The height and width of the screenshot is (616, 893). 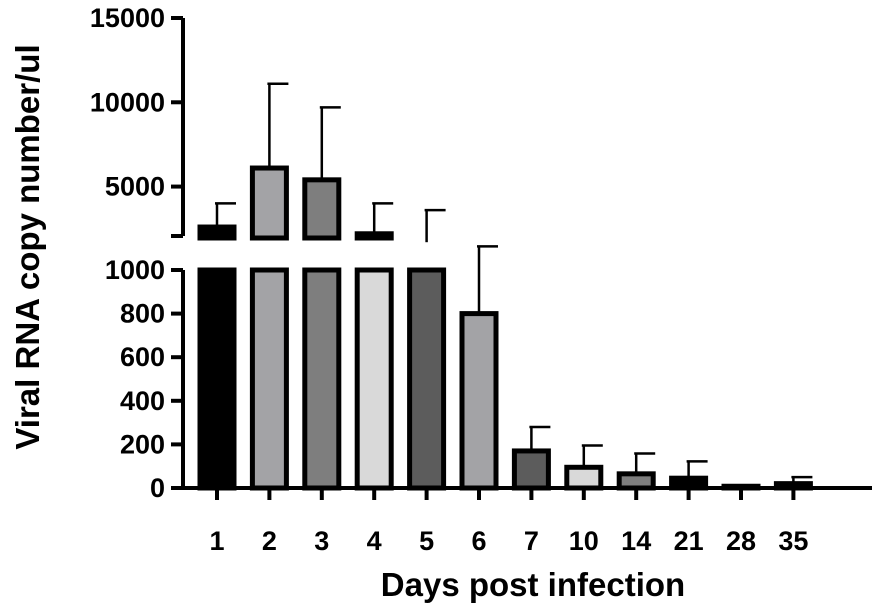 What do you see at coordinates (27, 246) in the screenshot?
I see `y-axis-title: Viral RNA copy number/ul` at bounding box center [27, 246].